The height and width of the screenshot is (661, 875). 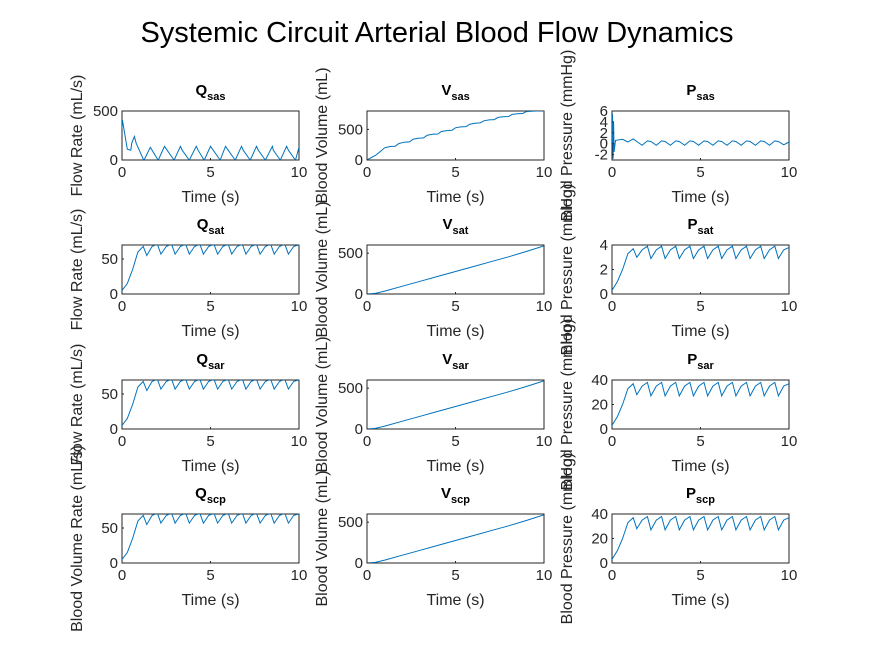 I want to click on subplot-V_sas: 0 5 10 0 500 Time (s) Blood Volume (mL) Vsas, so click(x=433, y=136).